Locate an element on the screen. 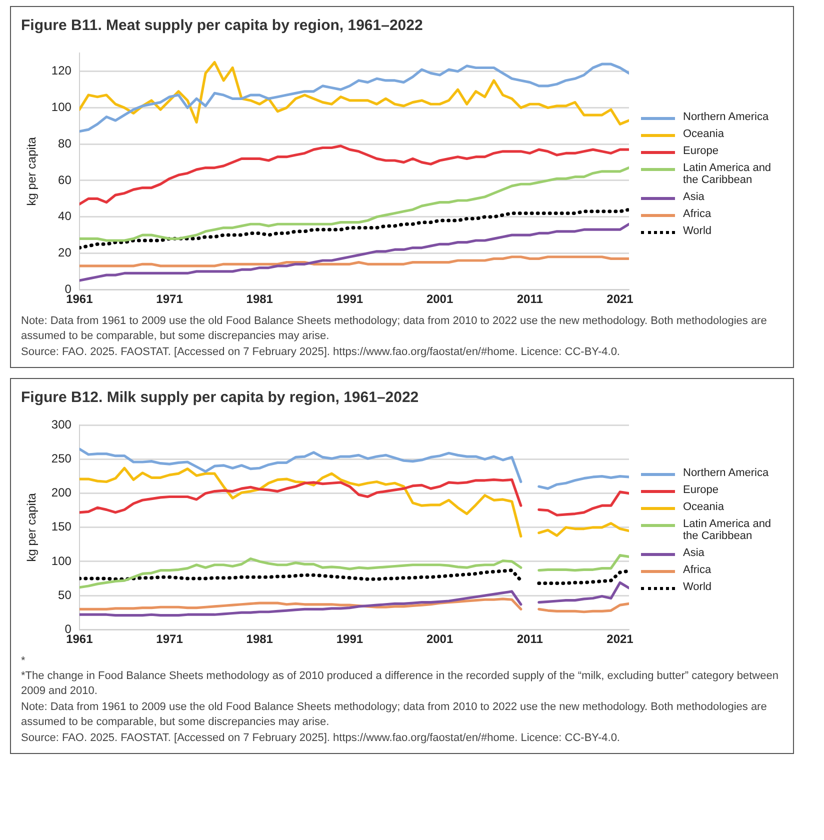 The height and width of the screenshot is (840, 824). y-tick-label: 20 is located at coordinates (65, 253).